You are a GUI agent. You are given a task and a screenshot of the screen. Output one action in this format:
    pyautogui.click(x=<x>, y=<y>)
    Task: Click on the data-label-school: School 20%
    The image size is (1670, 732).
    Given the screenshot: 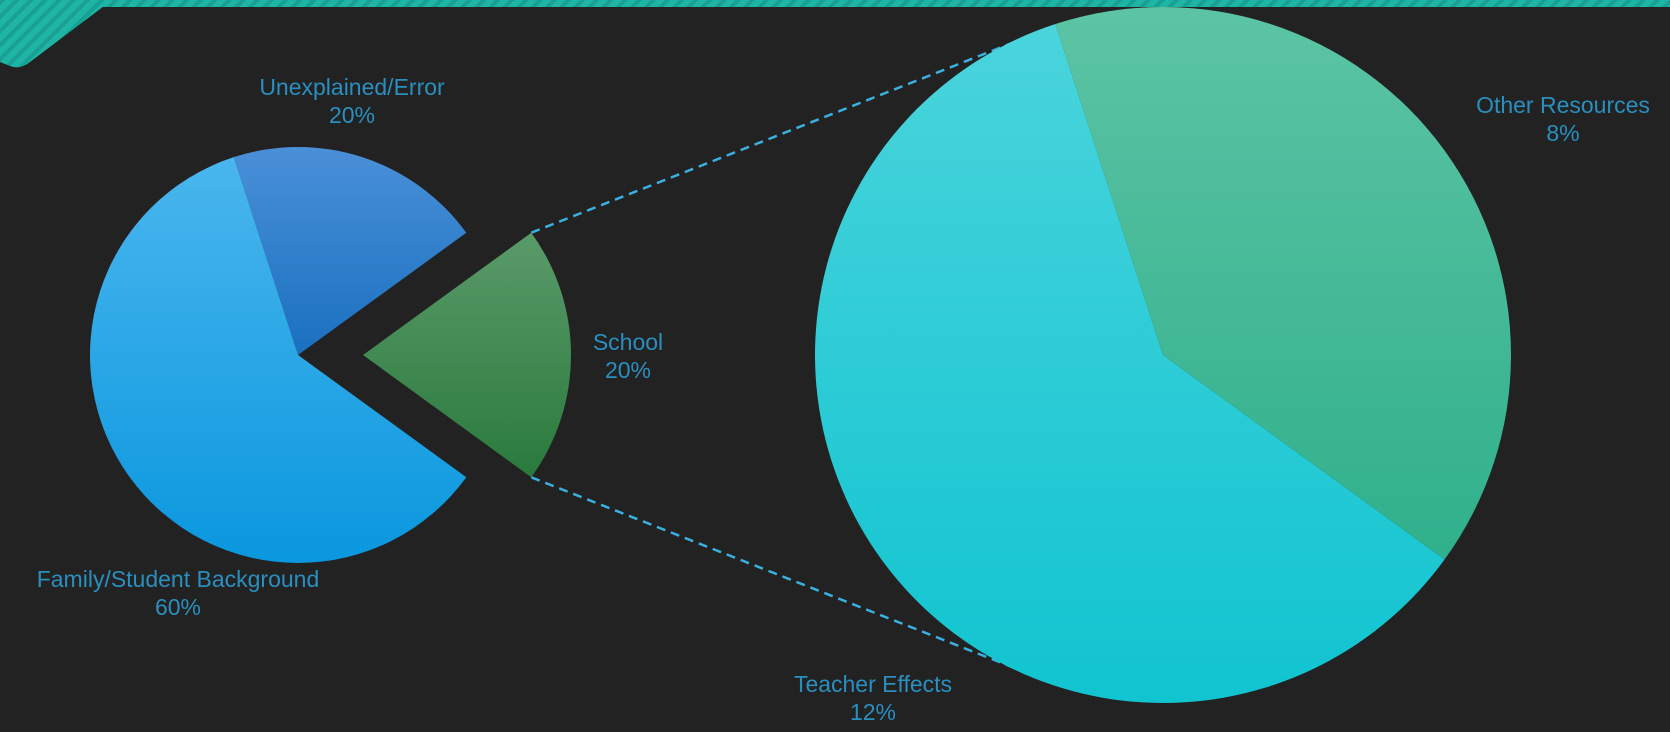 What is the action you would take?
    pyautogui.click(x=628, y=356)
    